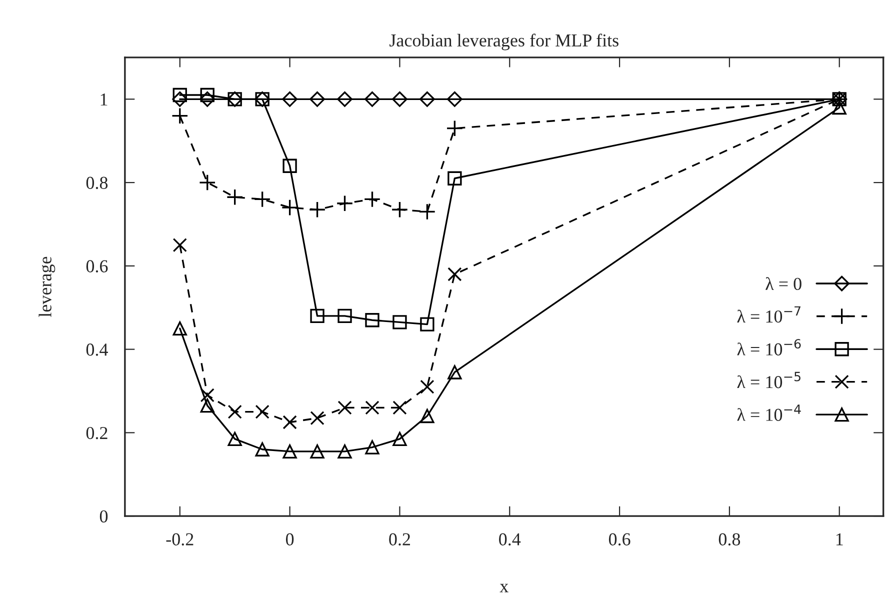 The image size is (886, 605). Describe the element at coordinates (504, 588) in the screenshot. I see `x-axis-title: x` at that location.